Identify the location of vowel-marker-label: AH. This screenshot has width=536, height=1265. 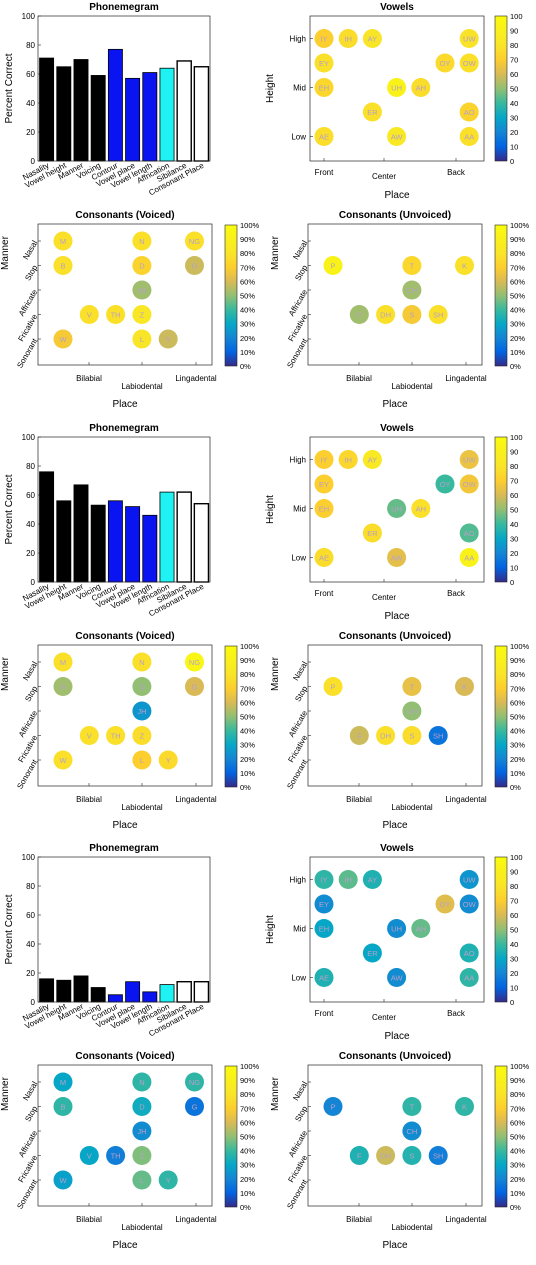
(421, 88).